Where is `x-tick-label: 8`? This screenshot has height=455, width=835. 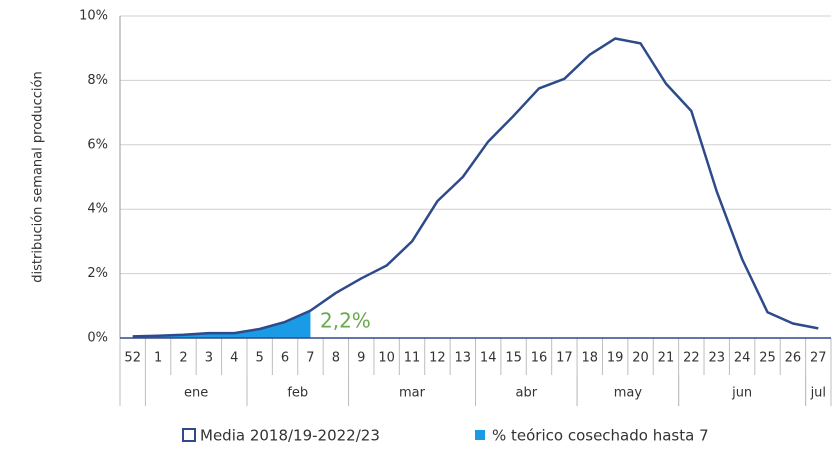
x-tick-label: 8 is located at coordinates (336, 358).